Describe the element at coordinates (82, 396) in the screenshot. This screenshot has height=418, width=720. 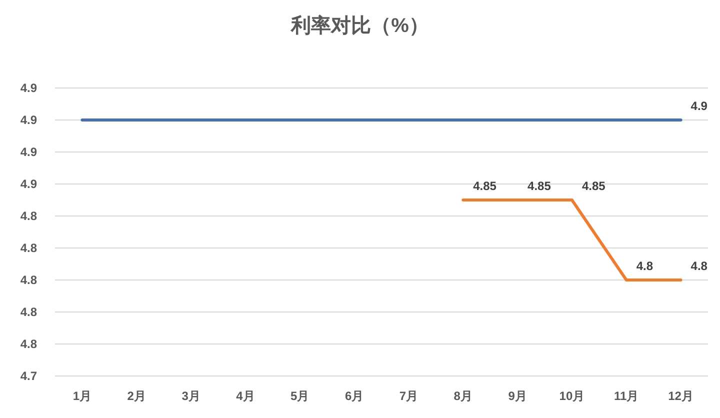
I see `x-tick-label: 1月` at that location.